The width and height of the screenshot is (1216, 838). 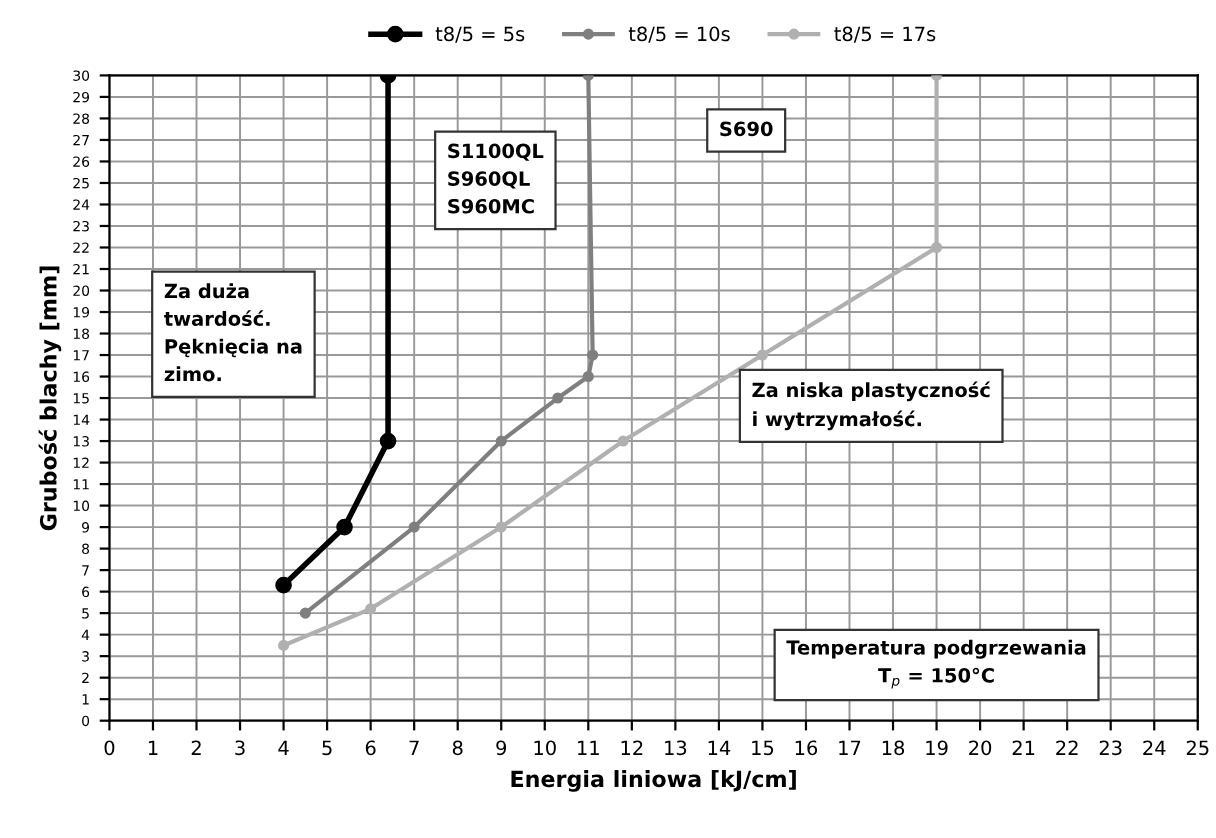 What do you see at coordinates (763, 748) in the screenshot?
I see `x-tick-label: 15` at bounding box center [763, 748].